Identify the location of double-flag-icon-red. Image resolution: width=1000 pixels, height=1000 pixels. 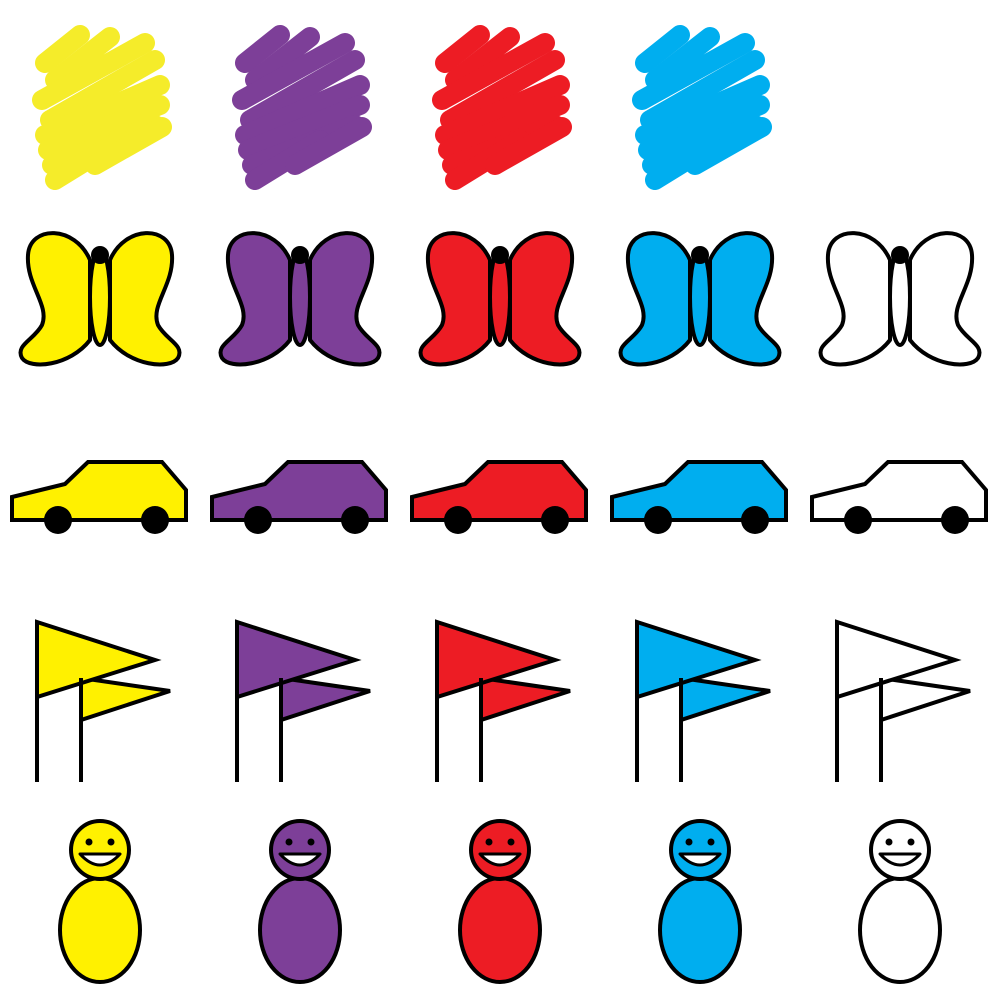
(503, 700).